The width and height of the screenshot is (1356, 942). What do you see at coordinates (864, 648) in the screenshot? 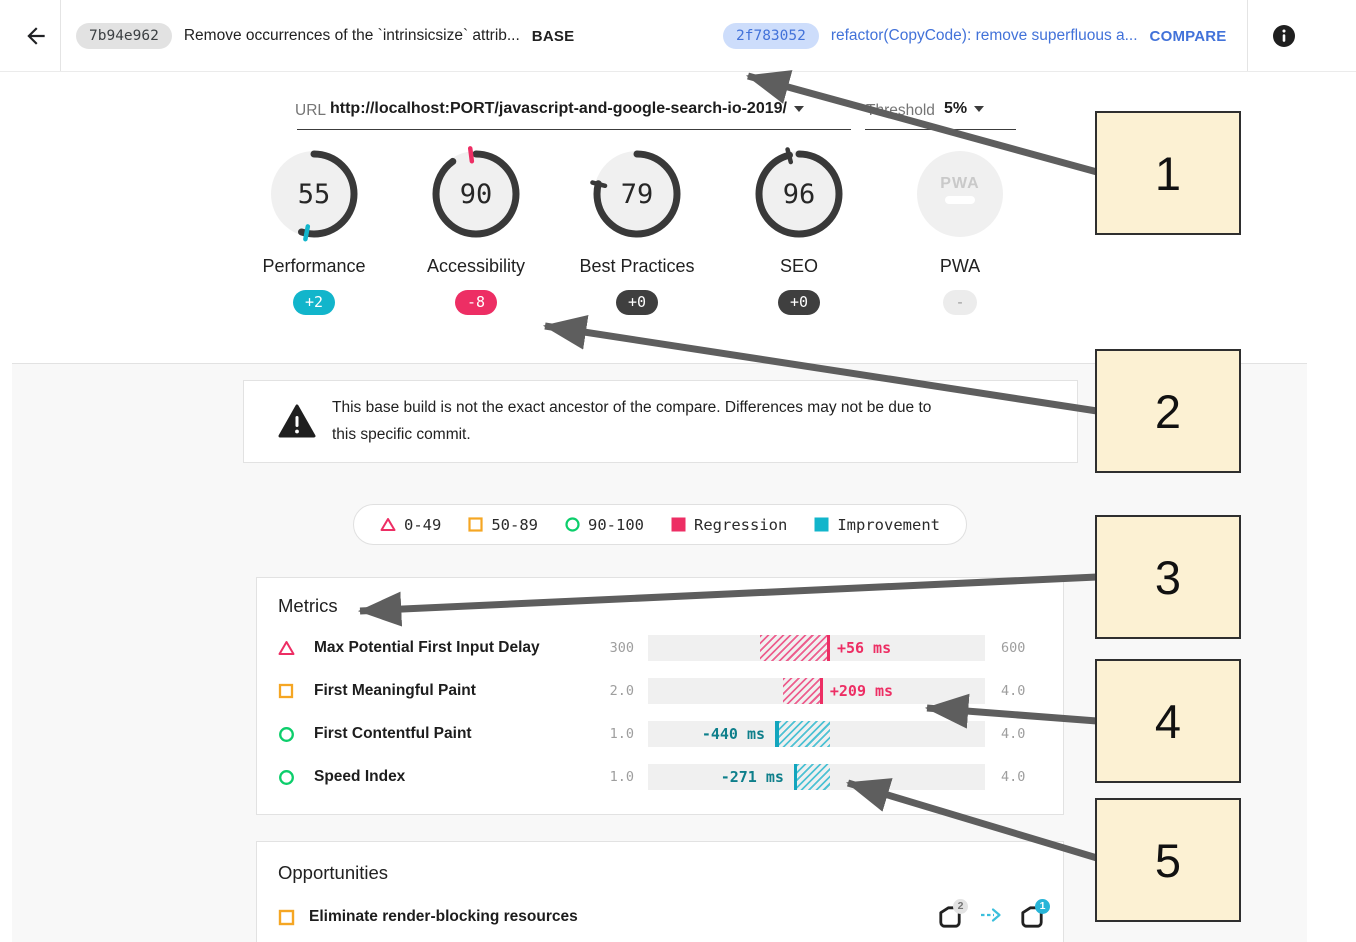
I see `delta-value: +56 ms` at bounding box center [864, 648].